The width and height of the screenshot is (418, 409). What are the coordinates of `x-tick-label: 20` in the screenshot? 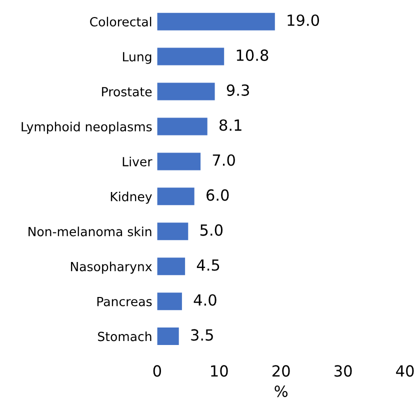 It's located at (281, 371).